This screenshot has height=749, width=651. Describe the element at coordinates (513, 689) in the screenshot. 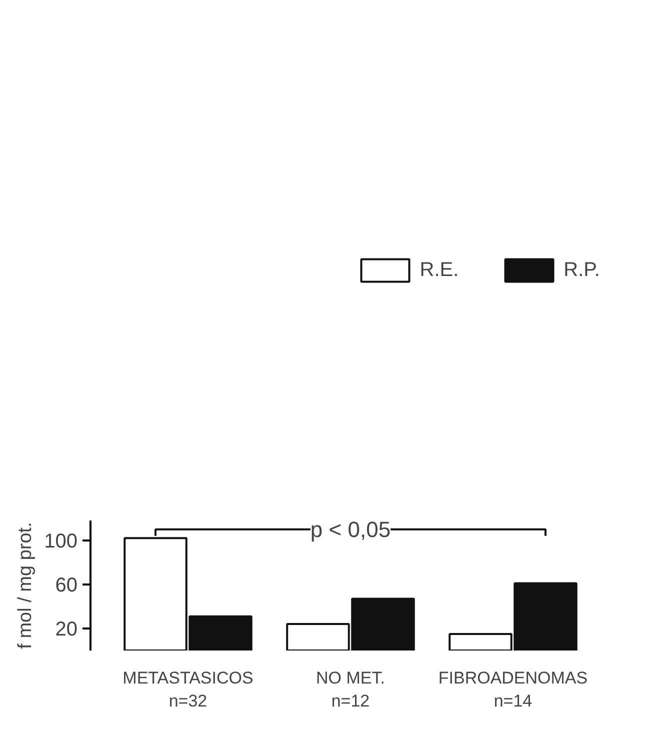

I see `x-tick-label: FIBROADENOMAS n=14` at that location.